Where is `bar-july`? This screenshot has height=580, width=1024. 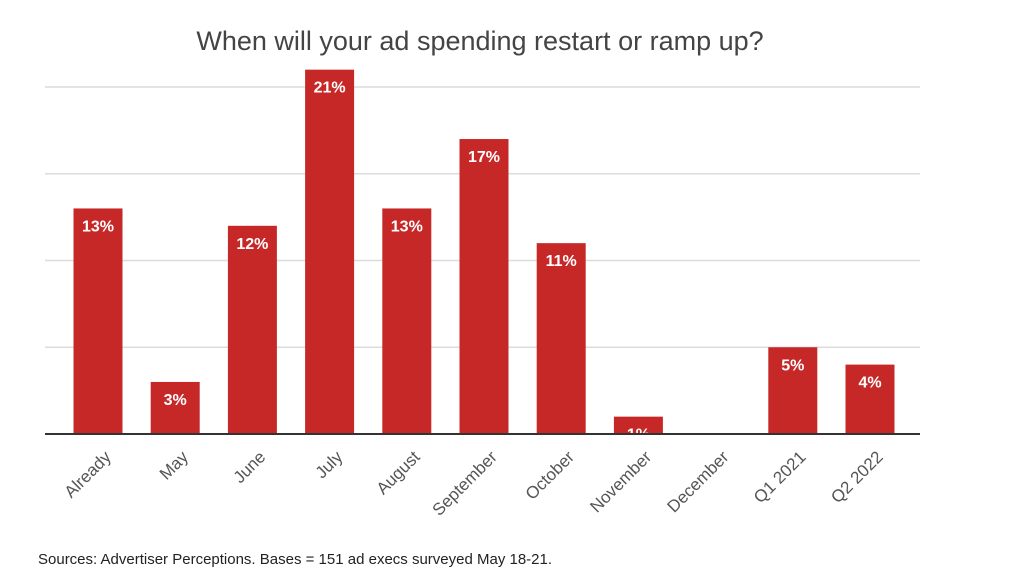 bar-july is located at coordinates (330, 252).